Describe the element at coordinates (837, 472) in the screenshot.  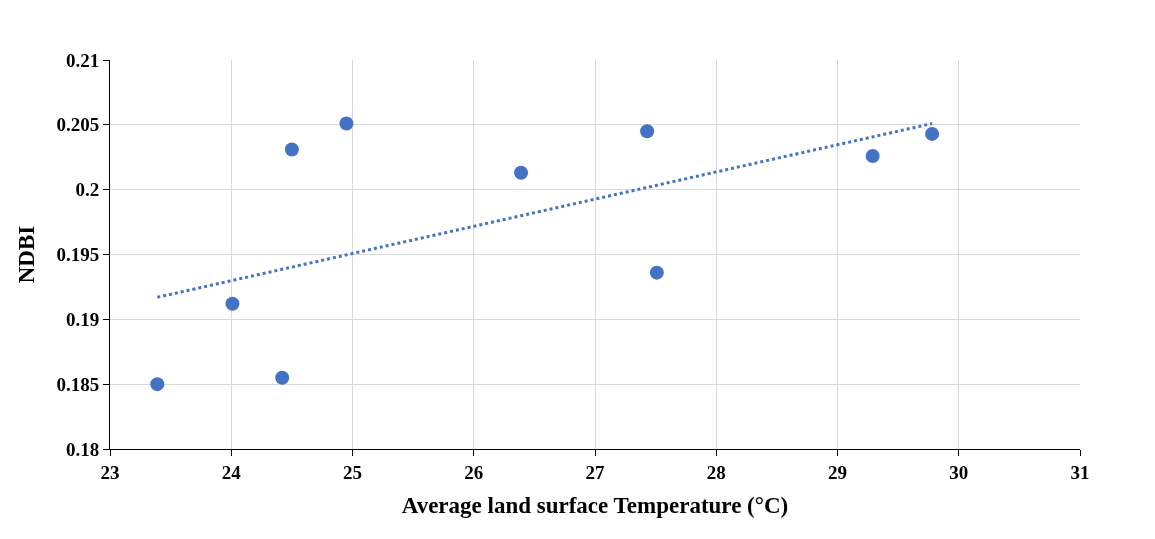
I see `x-tick-label: 29` at that location.